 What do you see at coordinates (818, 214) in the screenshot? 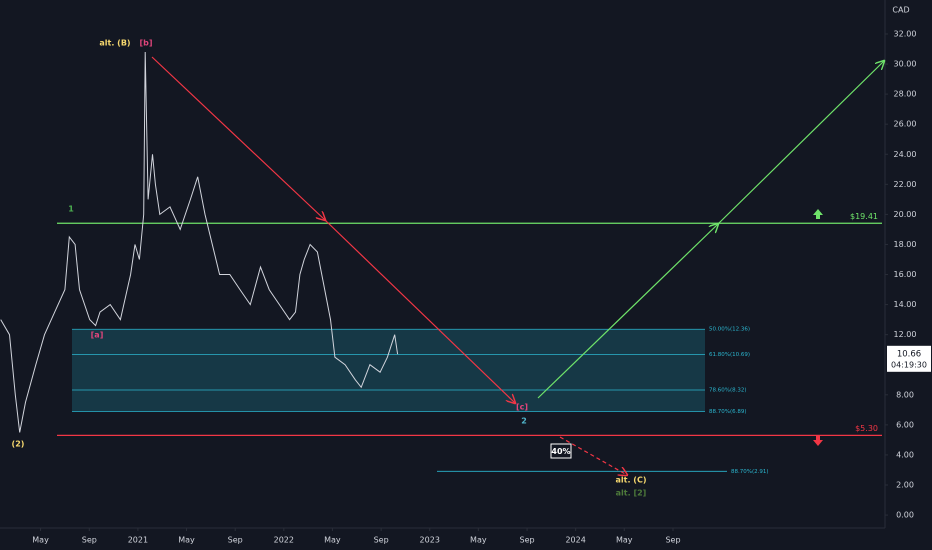
I see `up-arrow-icon` at bounding box center [818, 214].